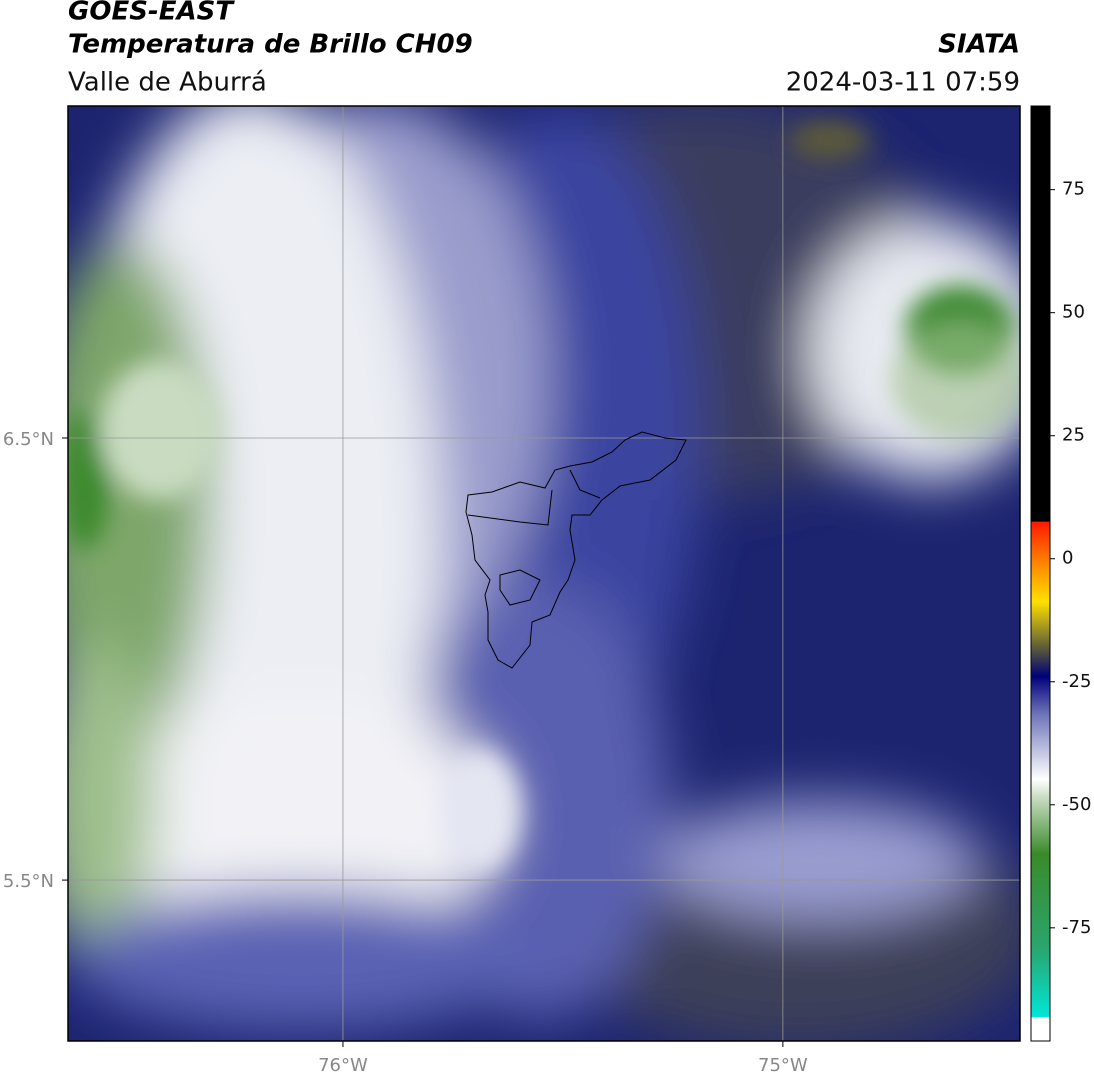  I want to click on datetime: 2024-03-11 07:59, so click(903, 83).